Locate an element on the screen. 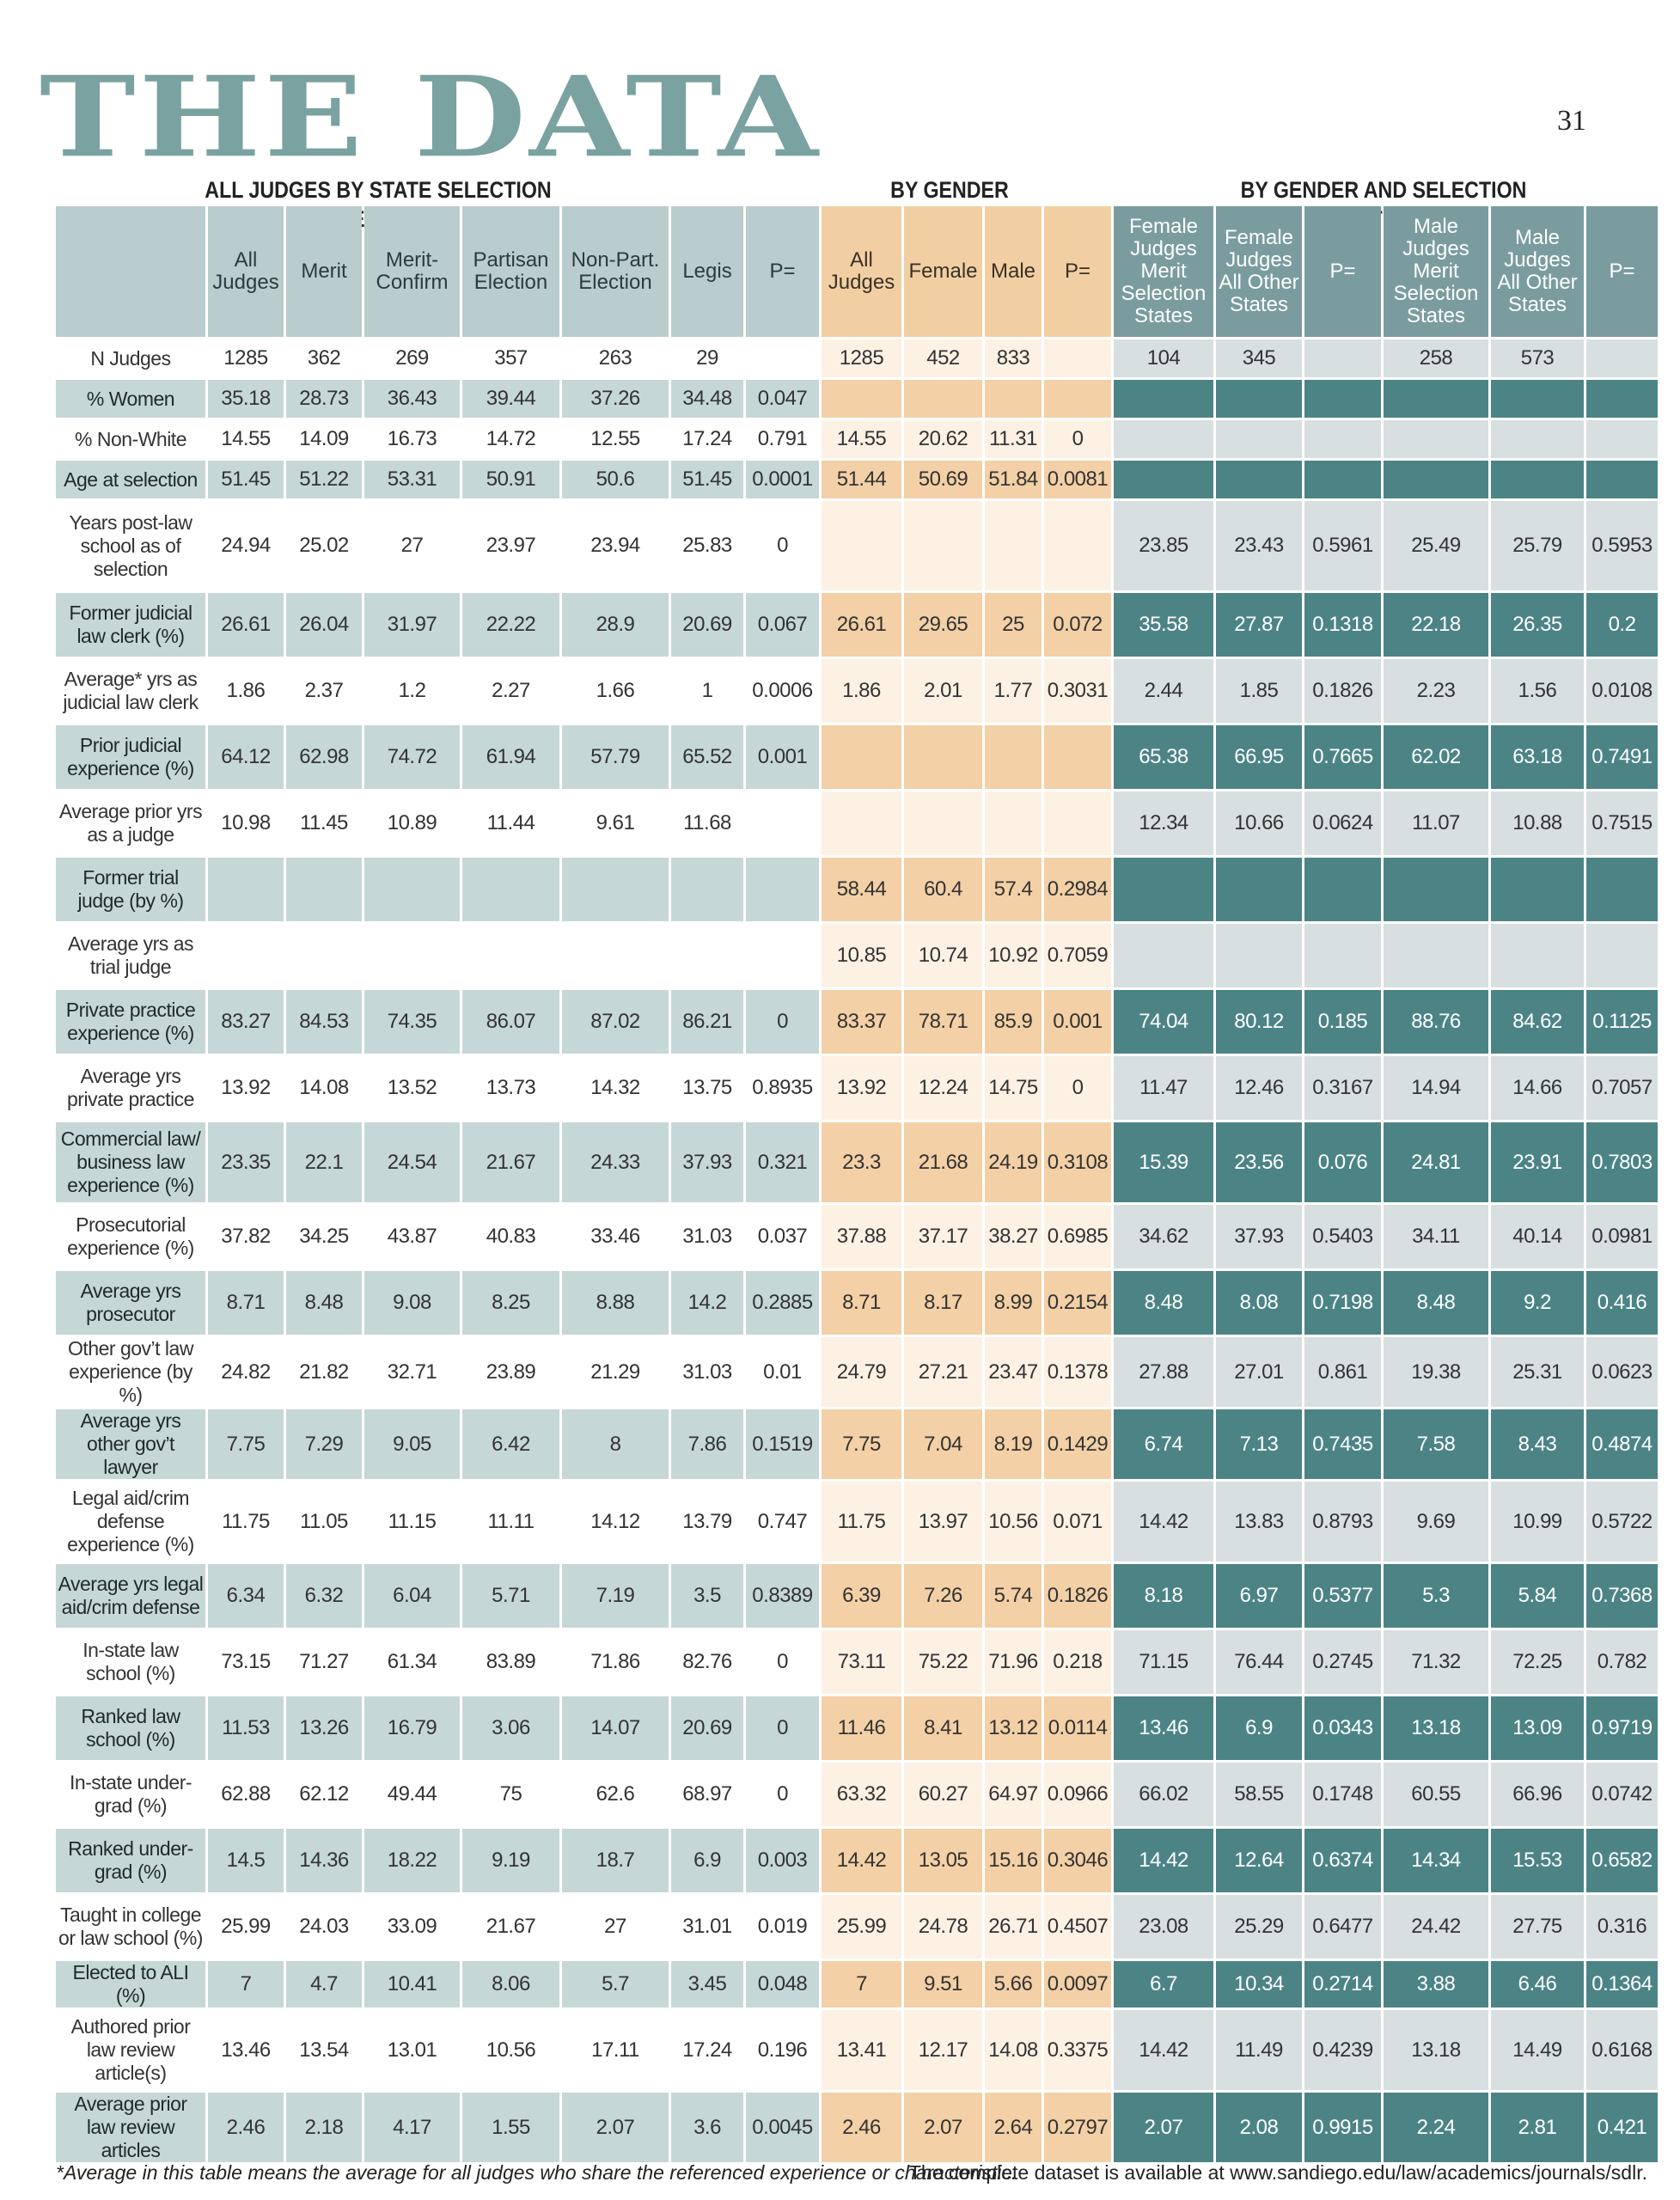  table-cell: 78.71 is located at coordinates (943, 1023).